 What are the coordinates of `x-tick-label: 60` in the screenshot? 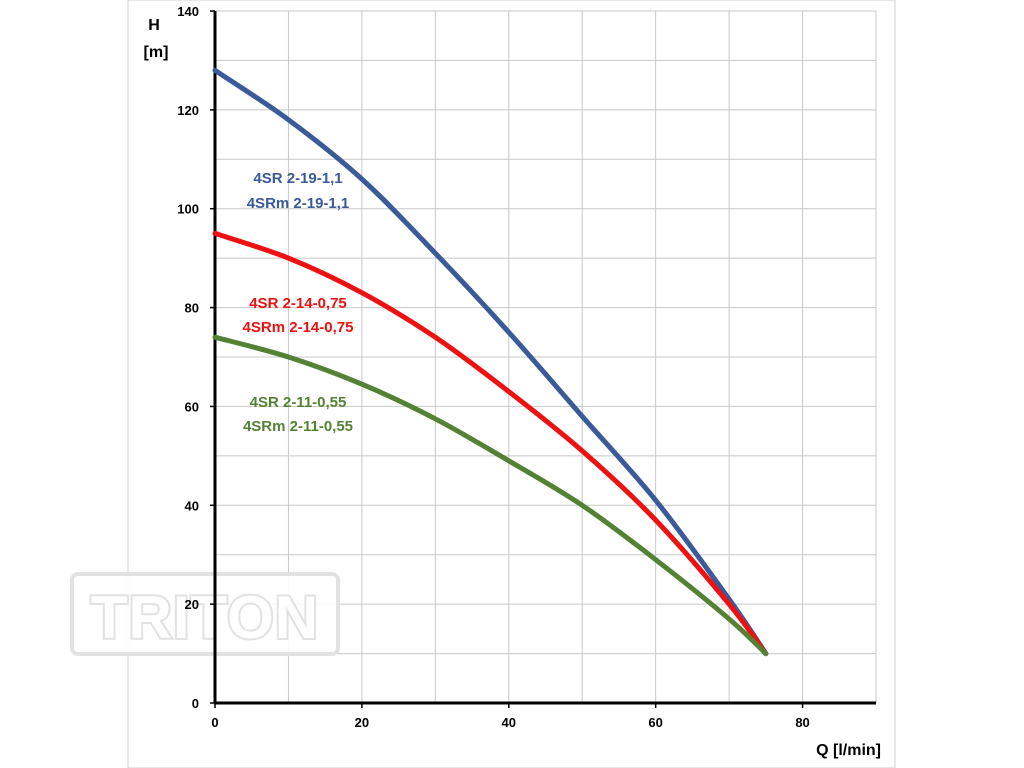 It's located at (655, 722).